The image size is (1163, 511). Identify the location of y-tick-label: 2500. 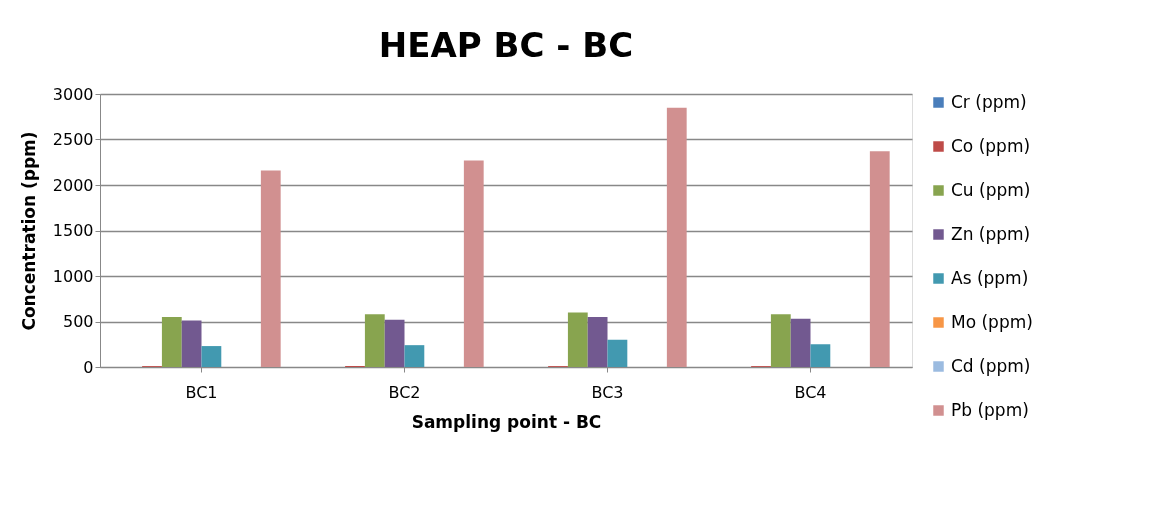
(73, 139).